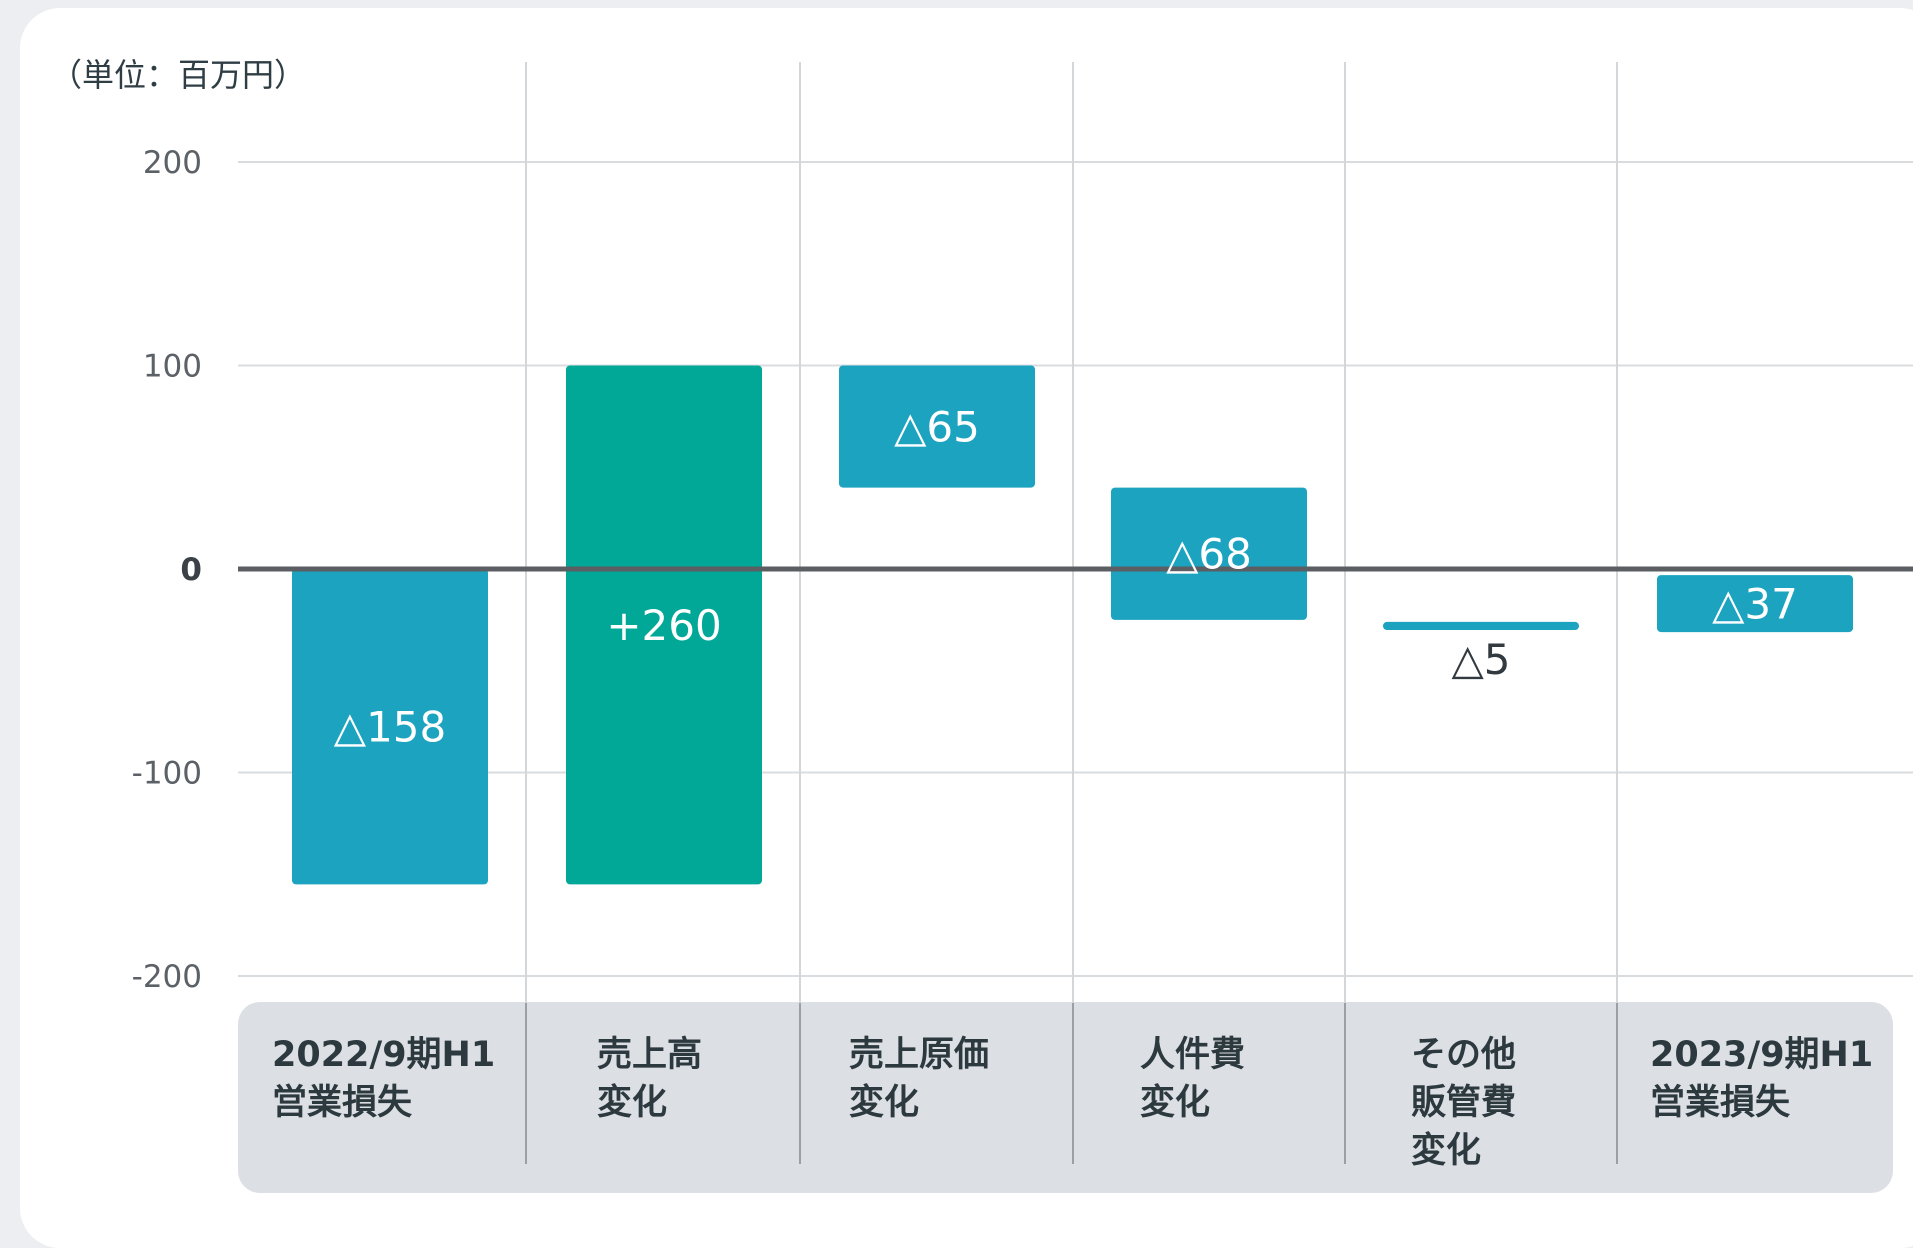 This screenshot has height=1248, width=1913. What do you see at coordinates (167, 977) in the screenshot?
I see `y-tick-label-4: -200` at bounding box center [167, 977].